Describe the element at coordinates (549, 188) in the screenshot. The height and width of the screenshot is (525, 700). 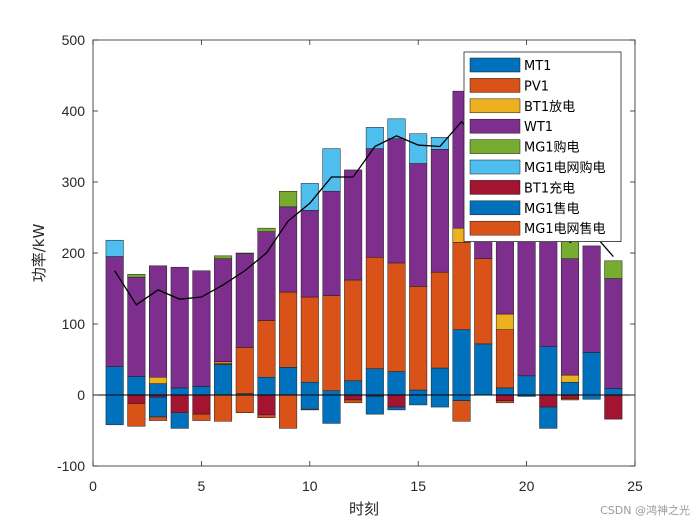
I see `legend-label: BT1充电` at that location.